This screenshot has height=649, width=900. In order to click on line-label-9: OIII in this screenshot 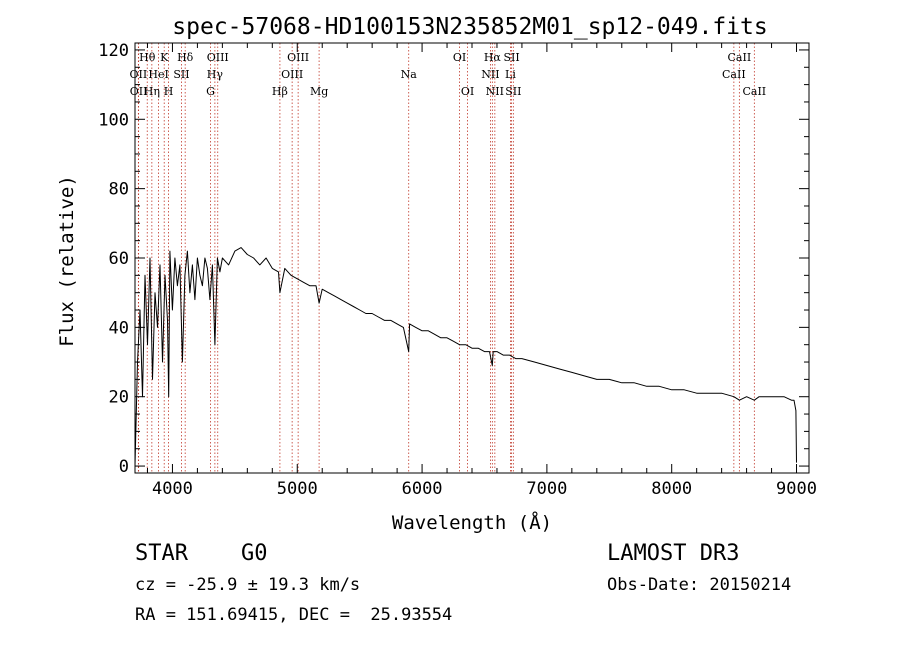, I will do `click(218, 57)`.